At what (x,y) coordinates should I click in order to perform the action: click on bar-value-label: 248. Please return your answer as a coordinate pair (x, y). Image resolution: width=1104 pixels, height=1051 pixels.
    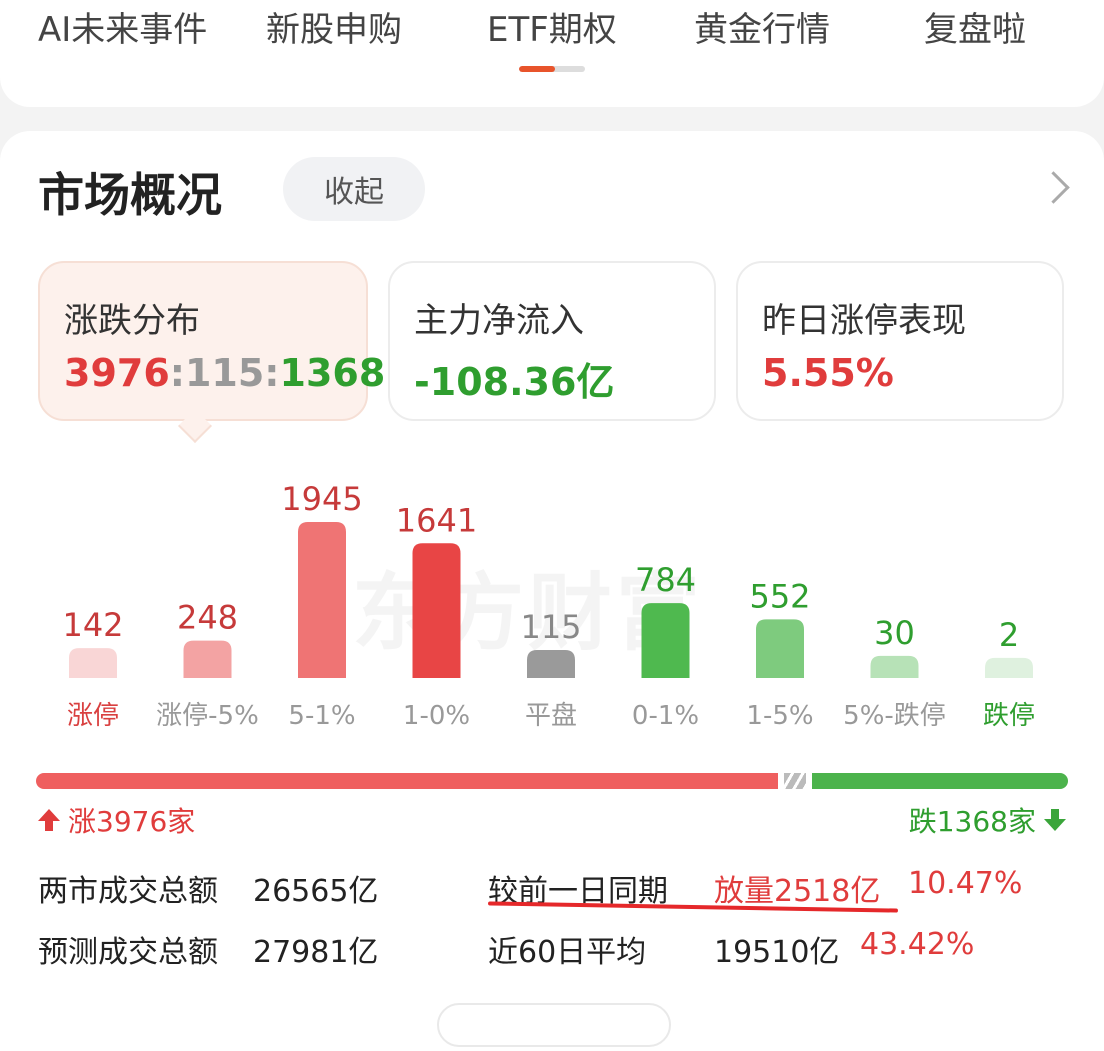
    Looking at the image, I should click on (207, 618).